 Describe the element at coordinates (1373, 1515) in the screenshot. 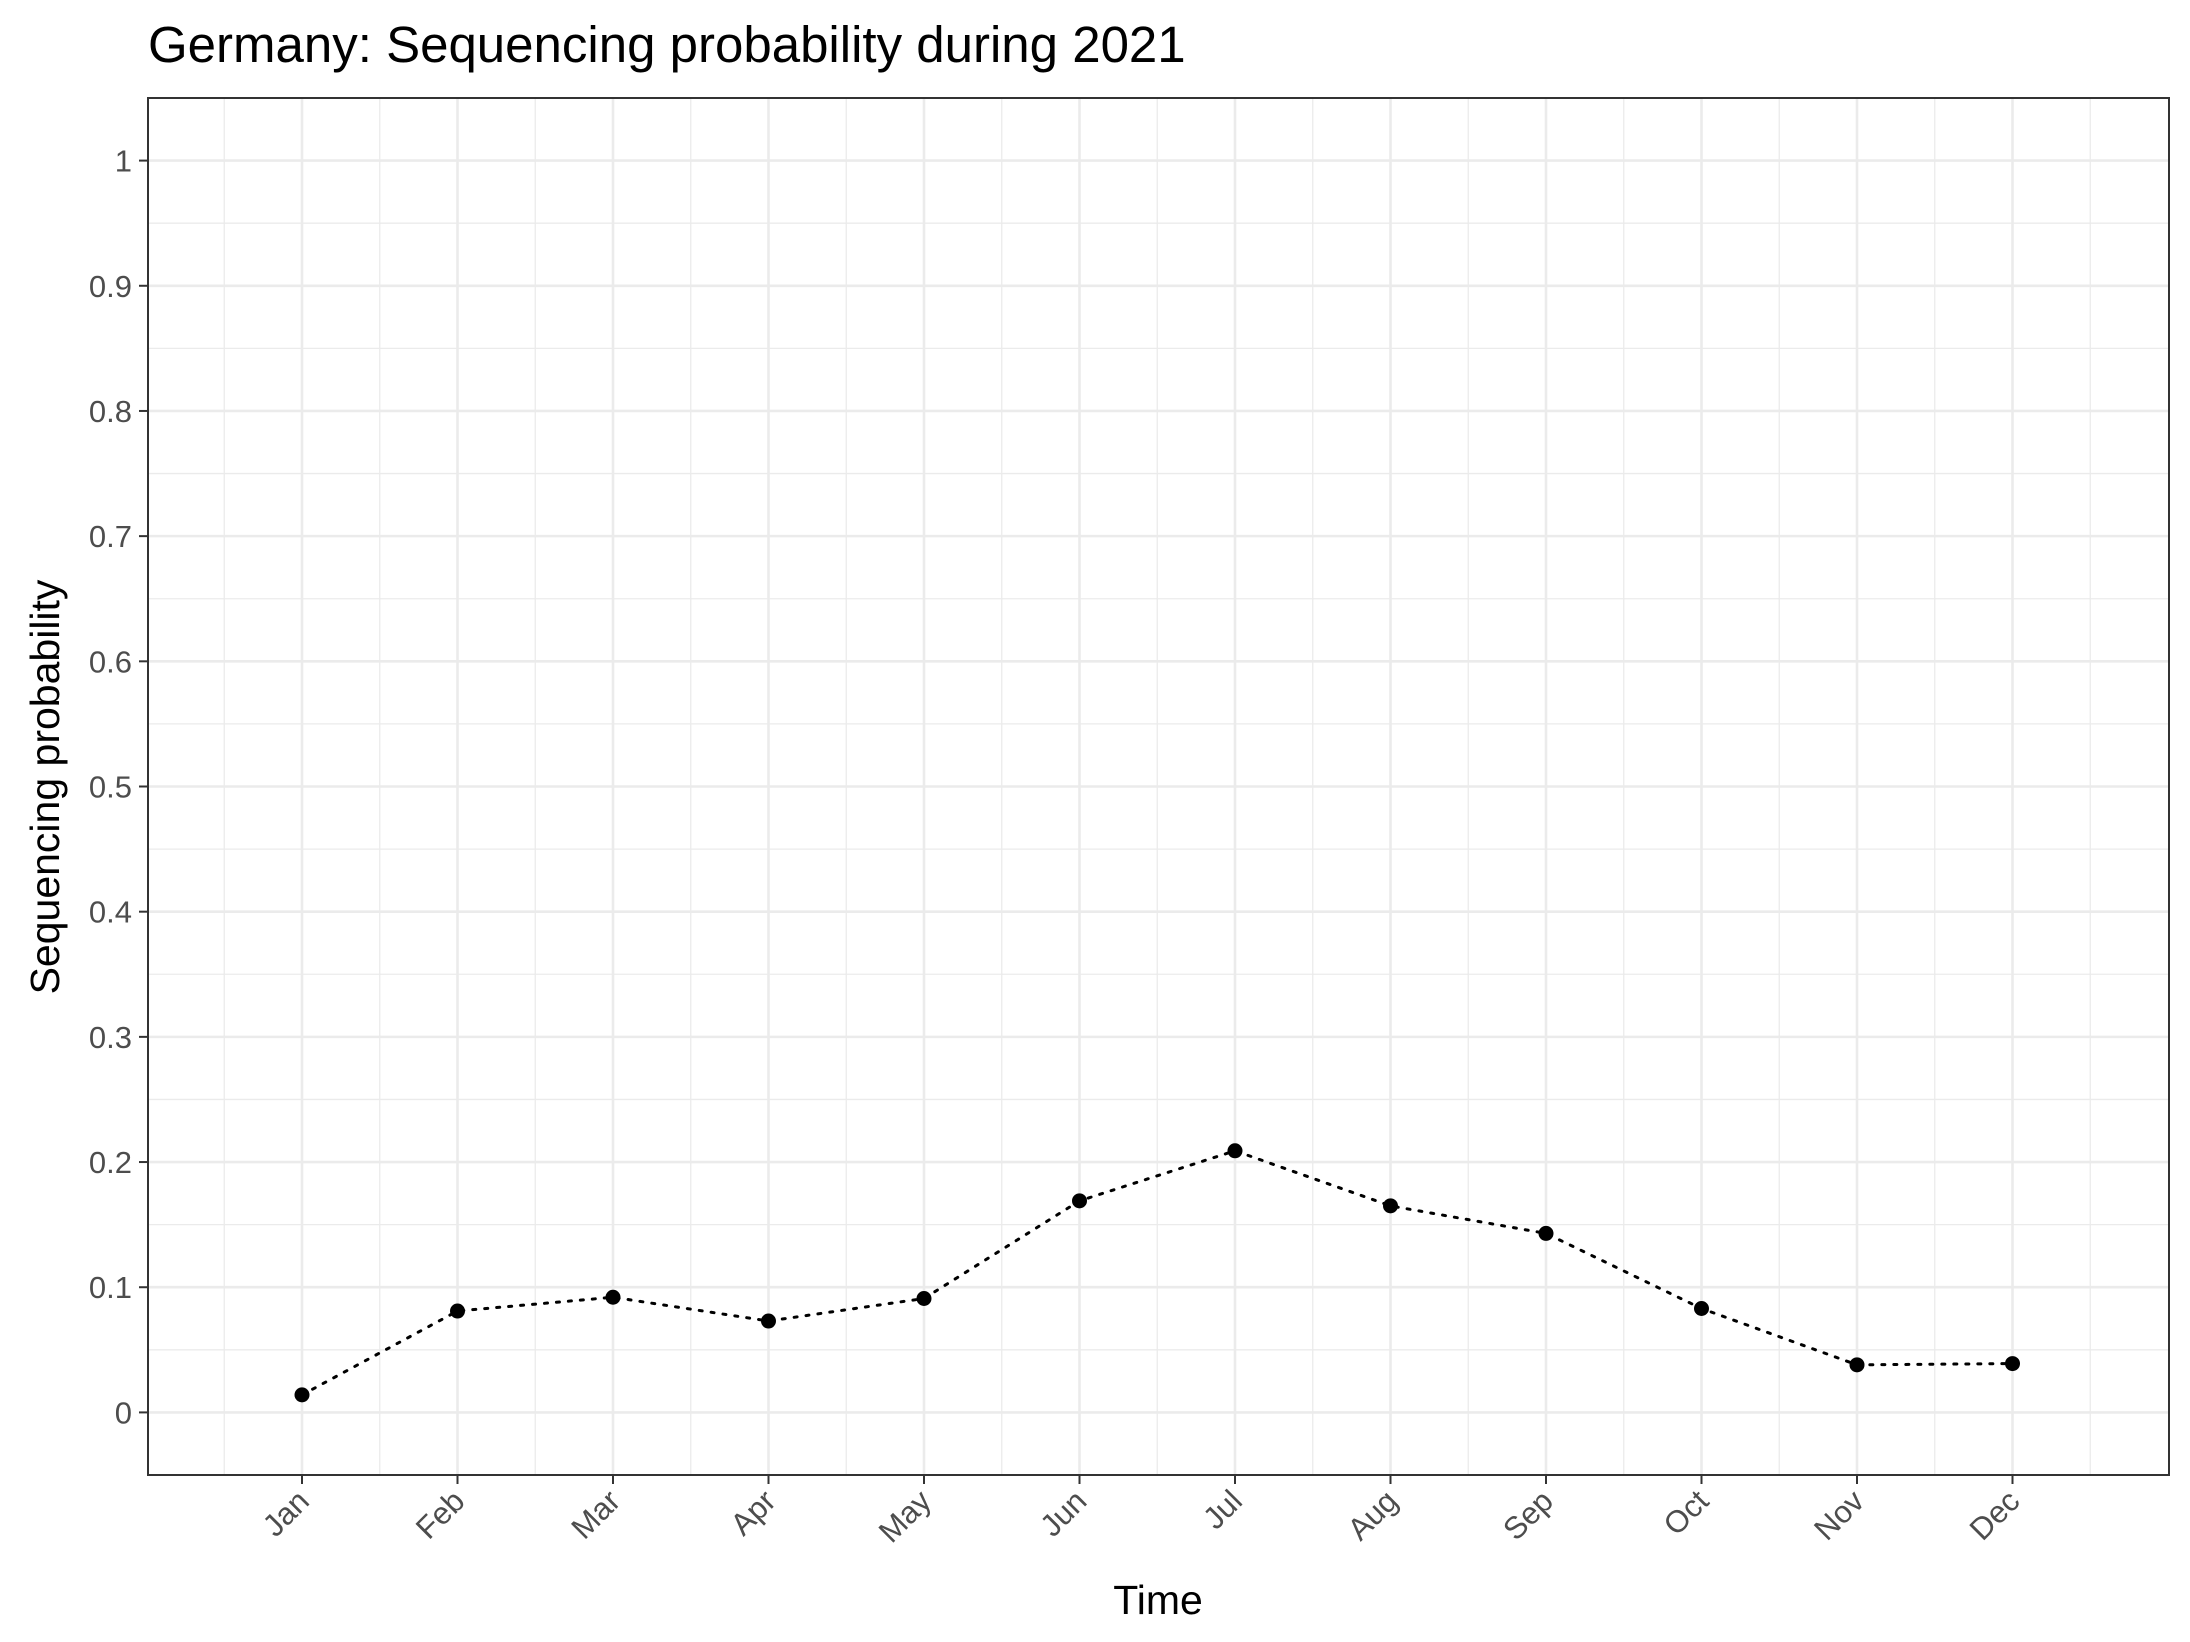

I see `x-tick-label: Aug` at that location.